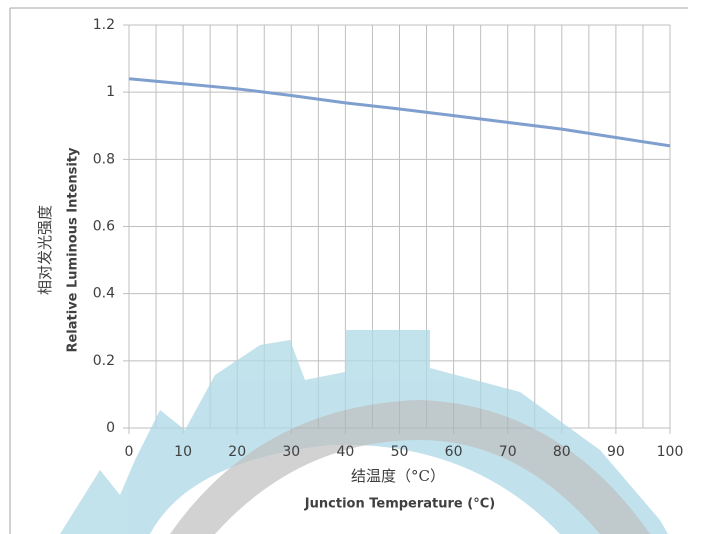  Describe the element at coordinates (110, 428) in the screenshot. I see `y-tick-label: 0` at that location.